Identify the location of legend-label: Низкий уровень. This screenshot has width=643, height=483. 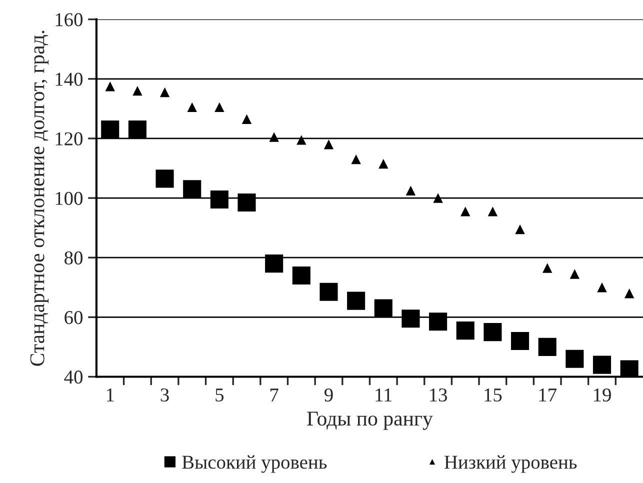
(510, 464).